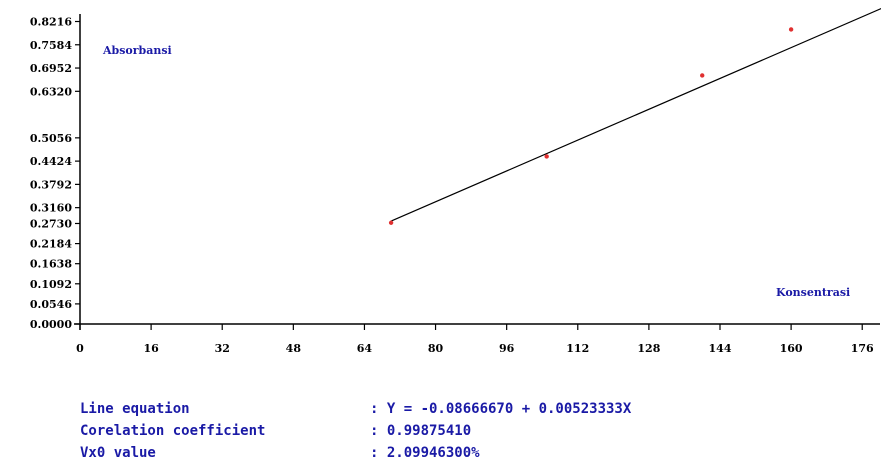 The image size is (881, 473). What do you see at coordinates (421, 431) in the screenshot?
I see `correlation-value: : 0.99875410` at bounding box center [421, 431].